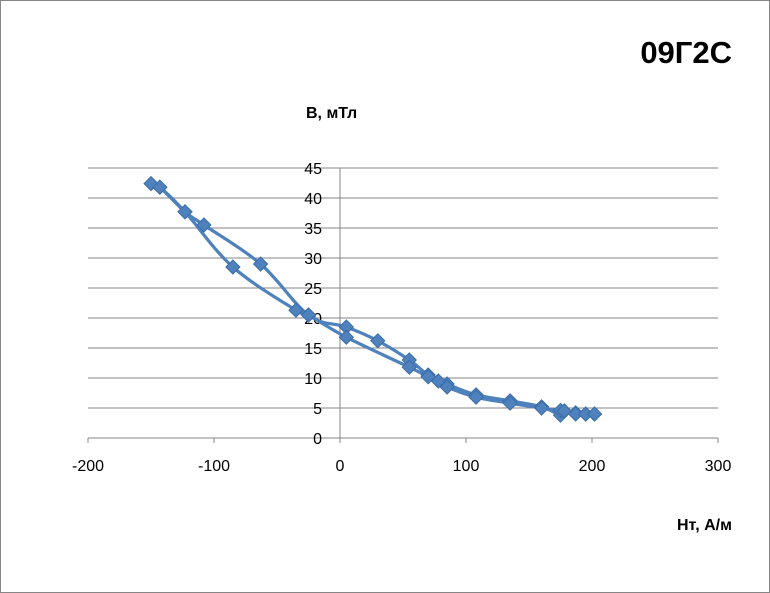 The width and height of the screenshot is (770, 593). What do you see at coordinates (313, 349) in the screenshot?
I see `y-tick-label: 15` at bounding box center [313, 349].